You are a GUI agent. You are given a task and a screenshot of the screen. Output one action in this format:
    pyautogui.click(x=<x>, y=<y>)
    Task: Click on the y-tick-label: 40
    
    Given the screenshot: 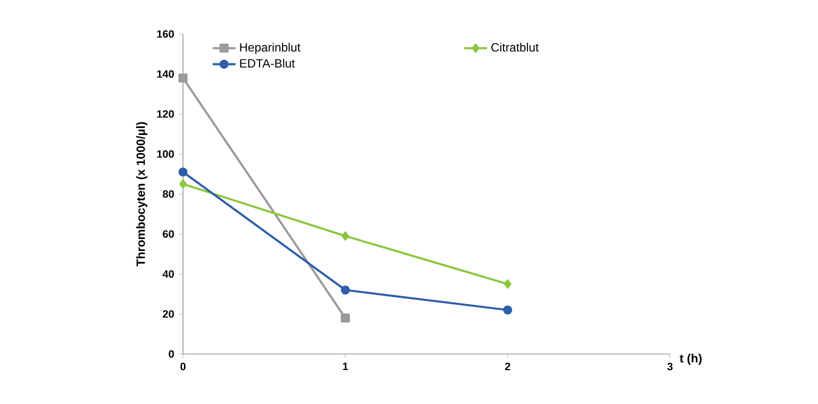 What is the action you would take?
    pyautogui.click(x=168, y=274)
    